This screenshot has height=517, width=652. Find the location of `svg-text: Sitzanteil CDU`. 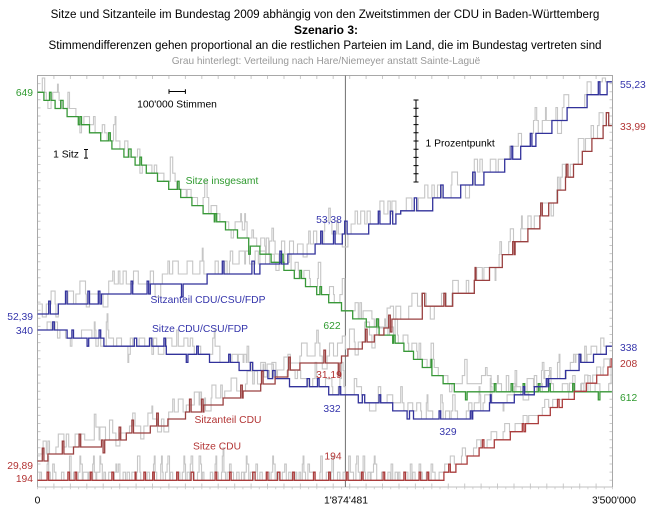

svg-text: Sitzanteil CDU is located at coordinates (228, 420).